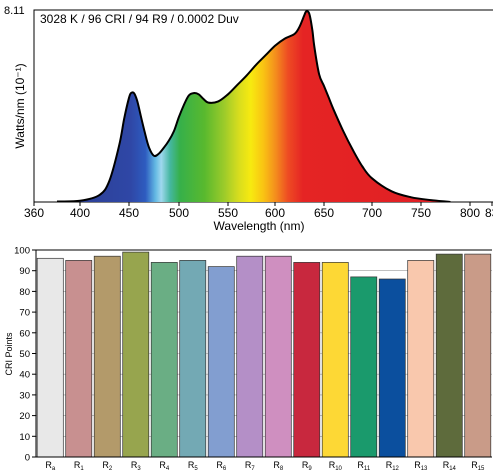 The height and width of the screenshot is (471, 493). I want to click on spectrum-x-tick-label: 500, so click(179, 213).